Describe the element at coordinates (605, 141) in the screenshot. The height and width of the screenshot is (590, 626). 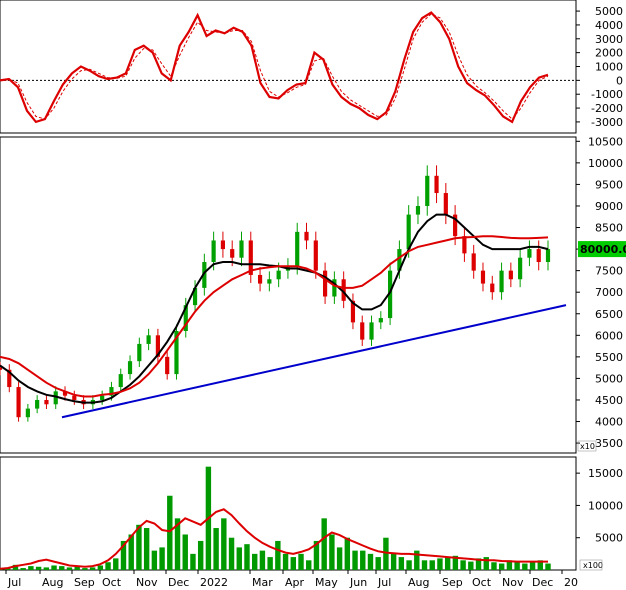
I see `price-y-tick-label: 10500` at that location.